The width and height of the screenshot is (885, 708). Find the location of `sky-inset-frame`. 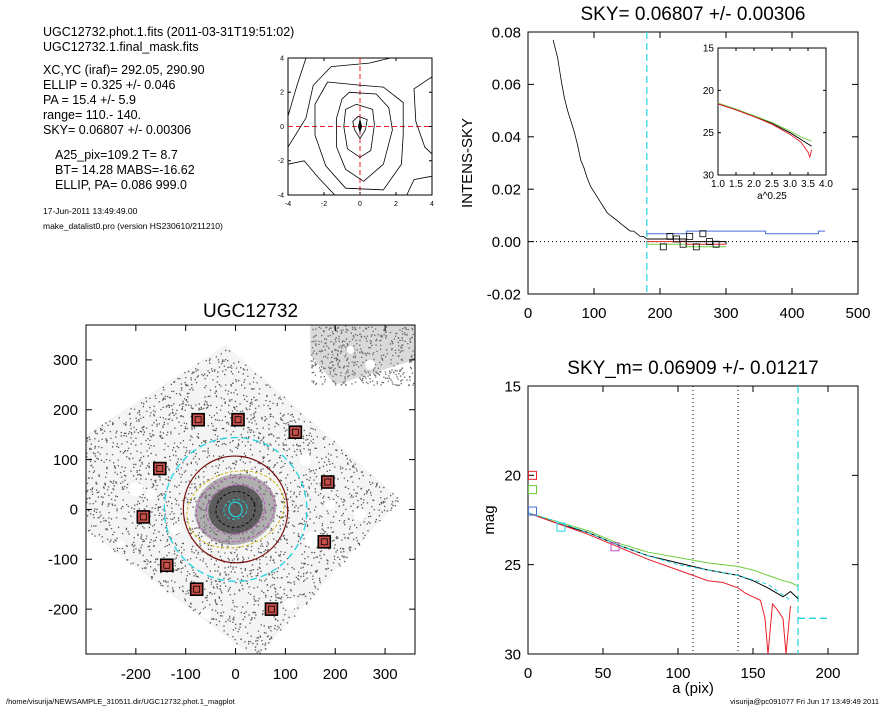

sky-inset-frame is located at coordinates (772, 111).